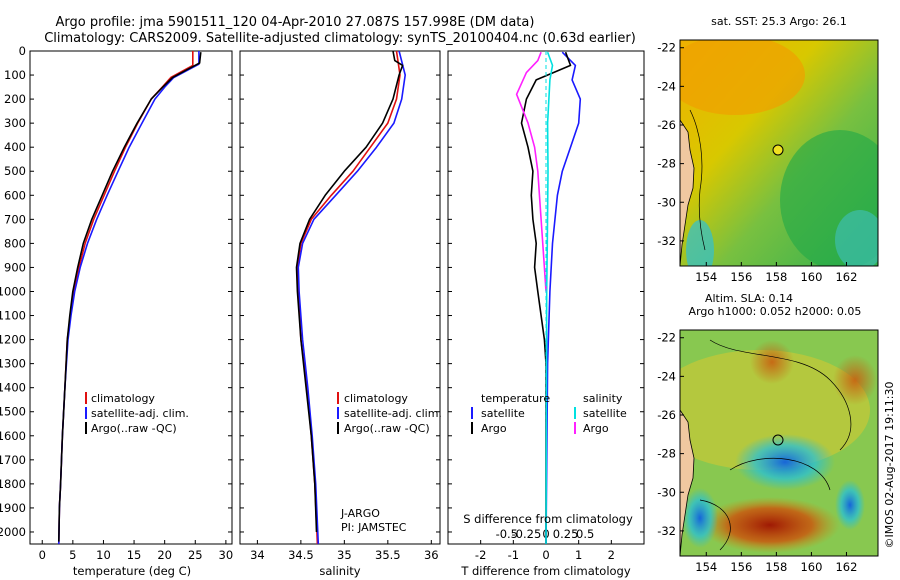 This screenshot has width=900, height=580. I want to click on map-lat-label: -22, so click(666, 48).